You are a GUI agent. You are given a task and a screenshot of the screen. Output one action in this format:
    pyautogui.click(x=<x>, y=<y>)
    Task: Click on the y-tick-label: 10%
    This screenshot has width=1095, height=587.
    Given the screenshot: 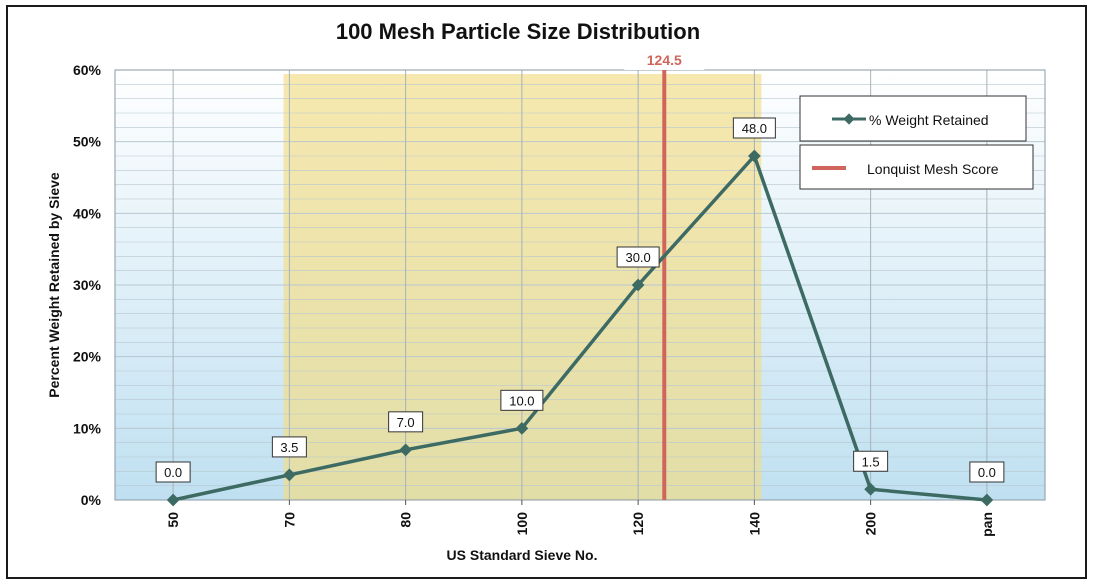 What is the action you would take?
    pyautogui.click(x=87, y=428)
    